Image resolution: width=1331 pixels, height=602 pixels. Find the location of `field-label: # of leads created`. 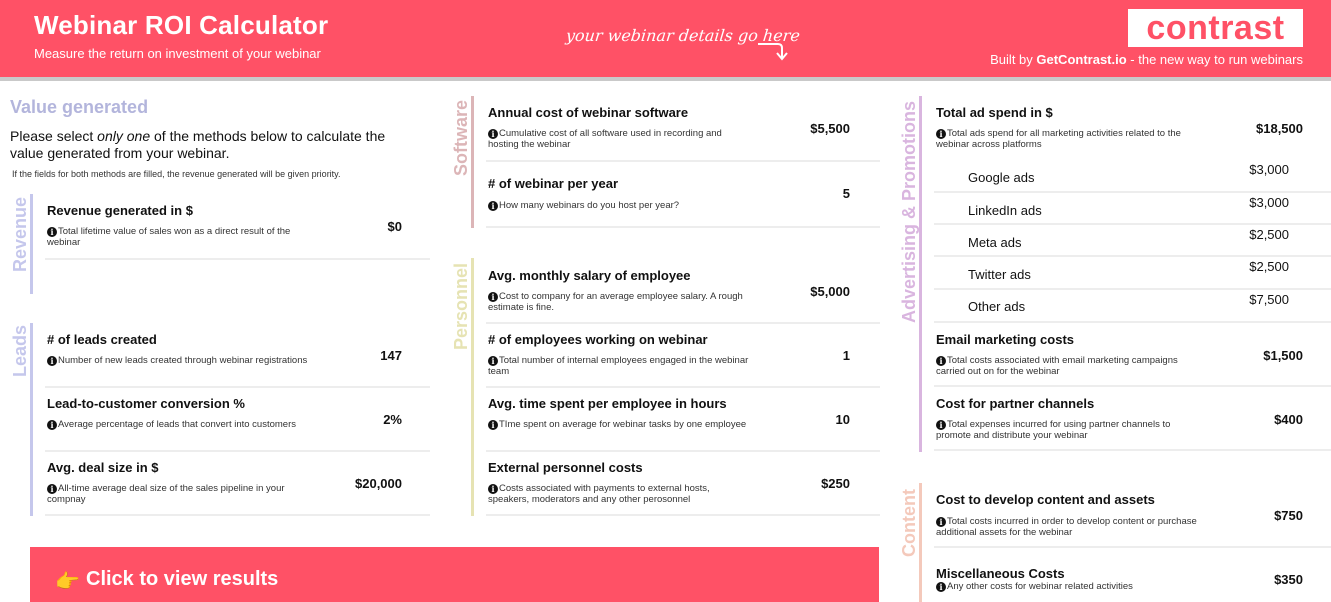

field-label: # of leads created is located at coordinates (102, 339).